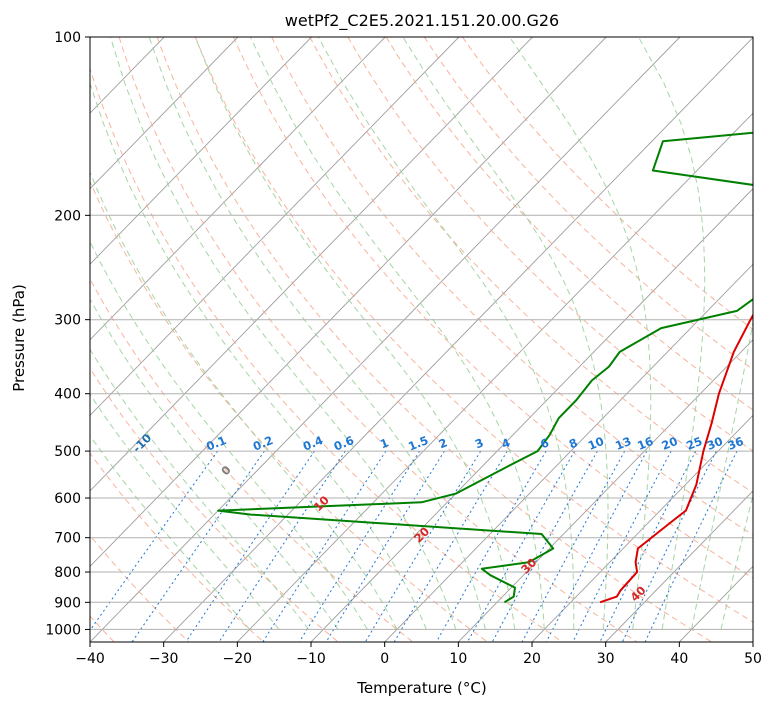 This screenshot has width=775, height=708. I want to click on x-tick-label: 10, so click(458, 659).